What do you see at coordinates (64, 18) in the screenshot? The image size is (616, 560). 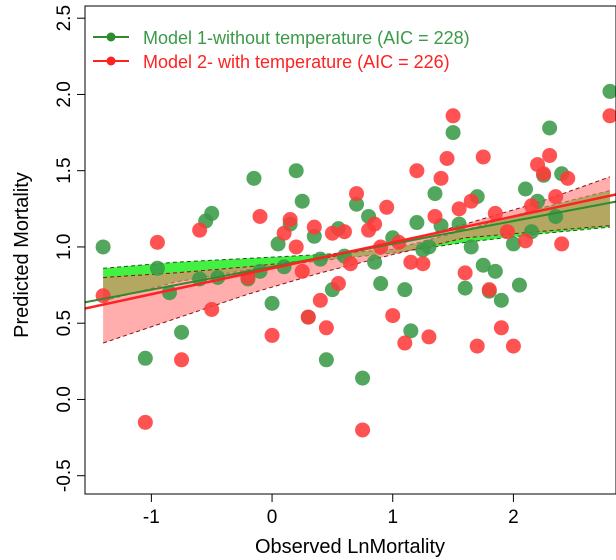 I see `y-tick-label: 2.5` at bounding box center [64, 18].